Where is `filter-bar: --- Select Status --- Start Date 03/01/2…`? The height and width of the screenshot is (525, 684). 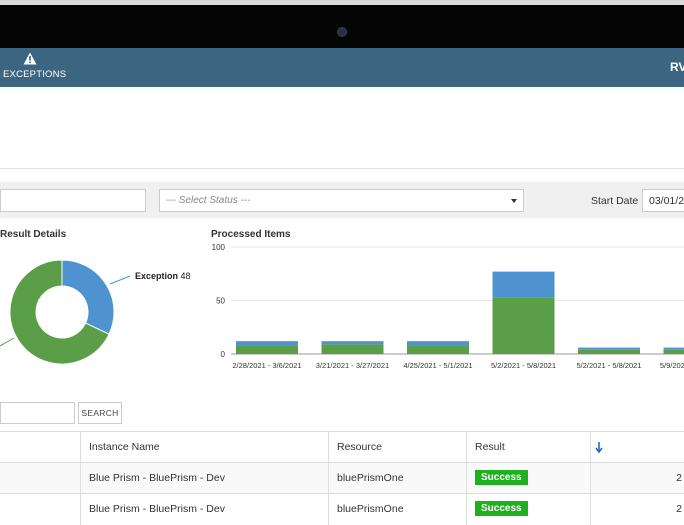
filter-bar: --- Select Status --- Start Date 03/01/2… is located at coordinates (342, 200).